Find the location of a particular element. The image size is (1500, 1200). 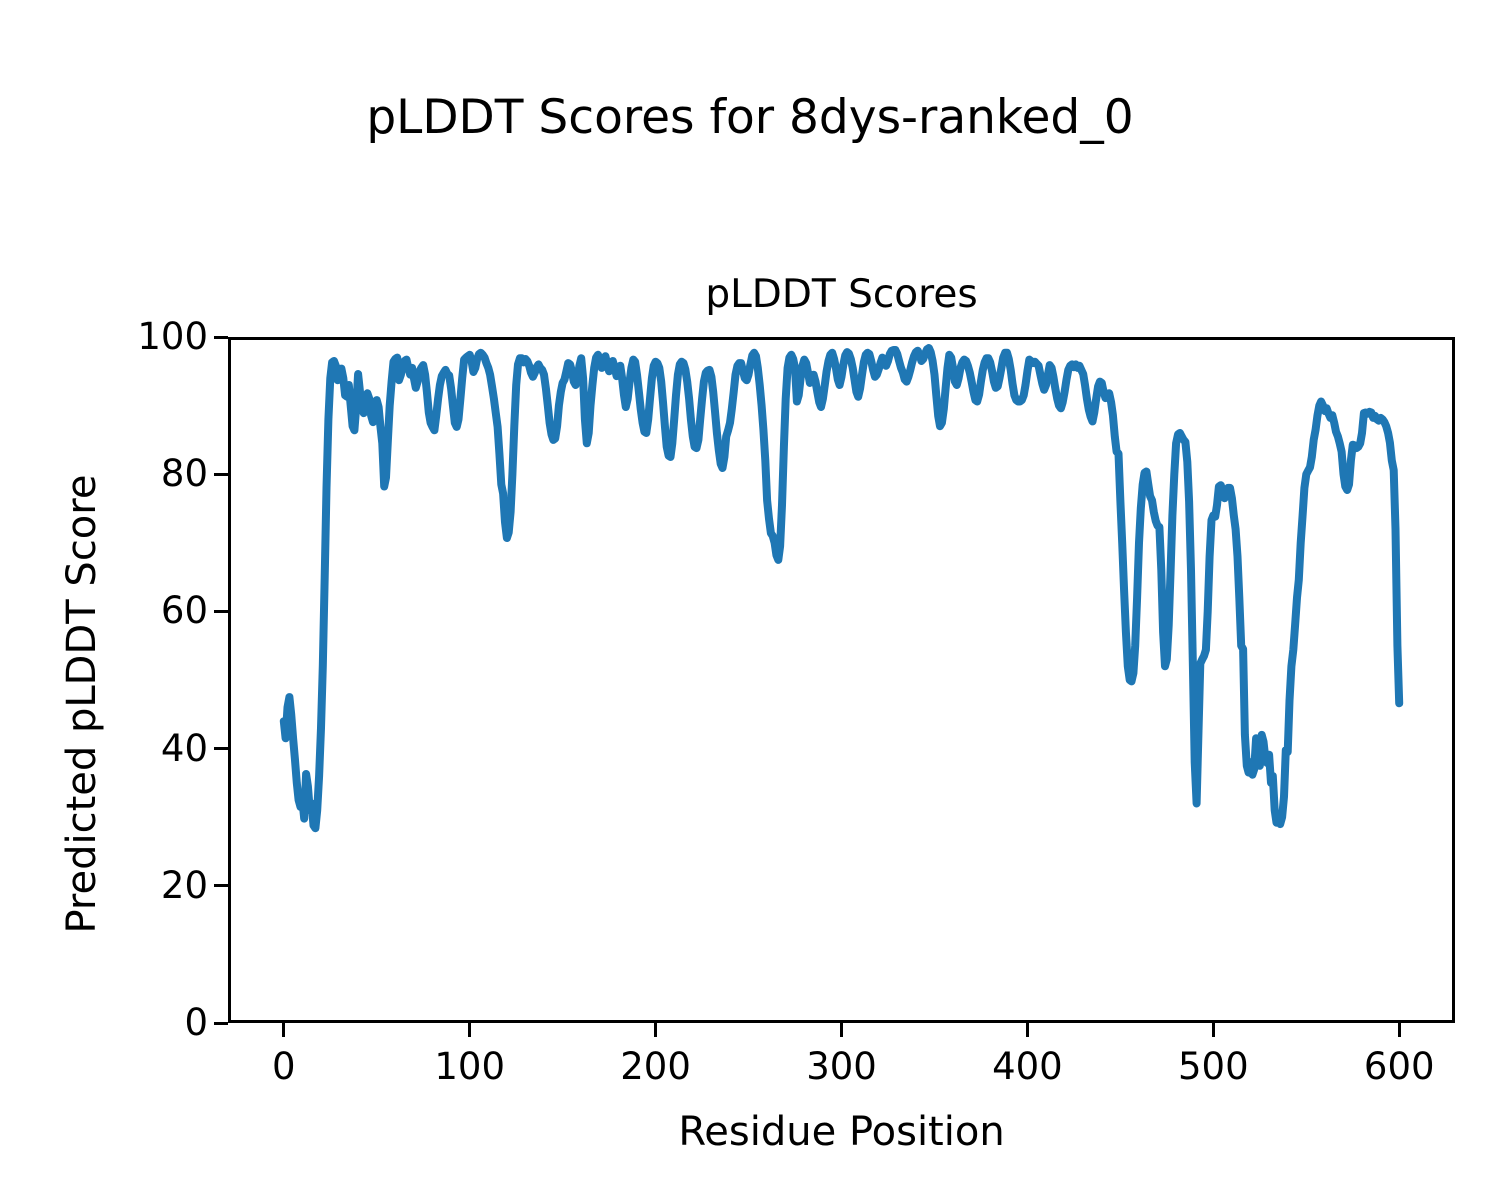

x-tick-label: 600 is located at coordinates (1399, 1066).